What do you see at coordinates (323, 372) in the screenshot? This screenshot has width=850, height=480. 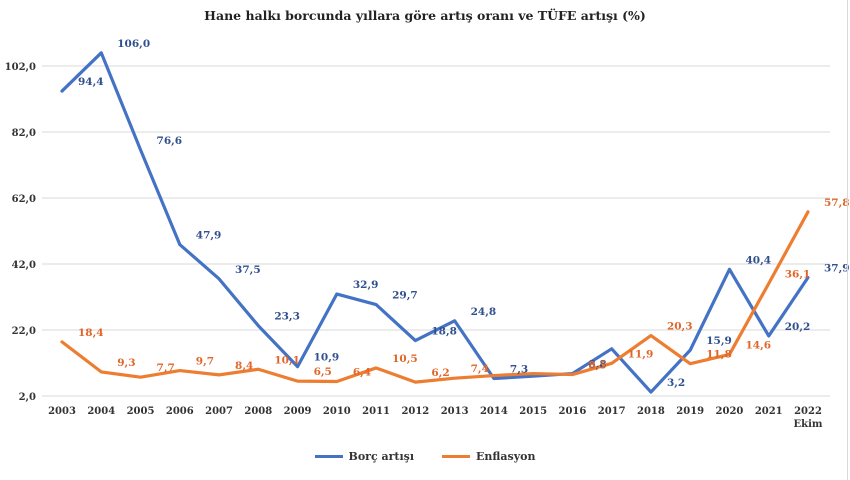 I see `data-label-enflasyon: 6,5` at bounding box center [323, 372].